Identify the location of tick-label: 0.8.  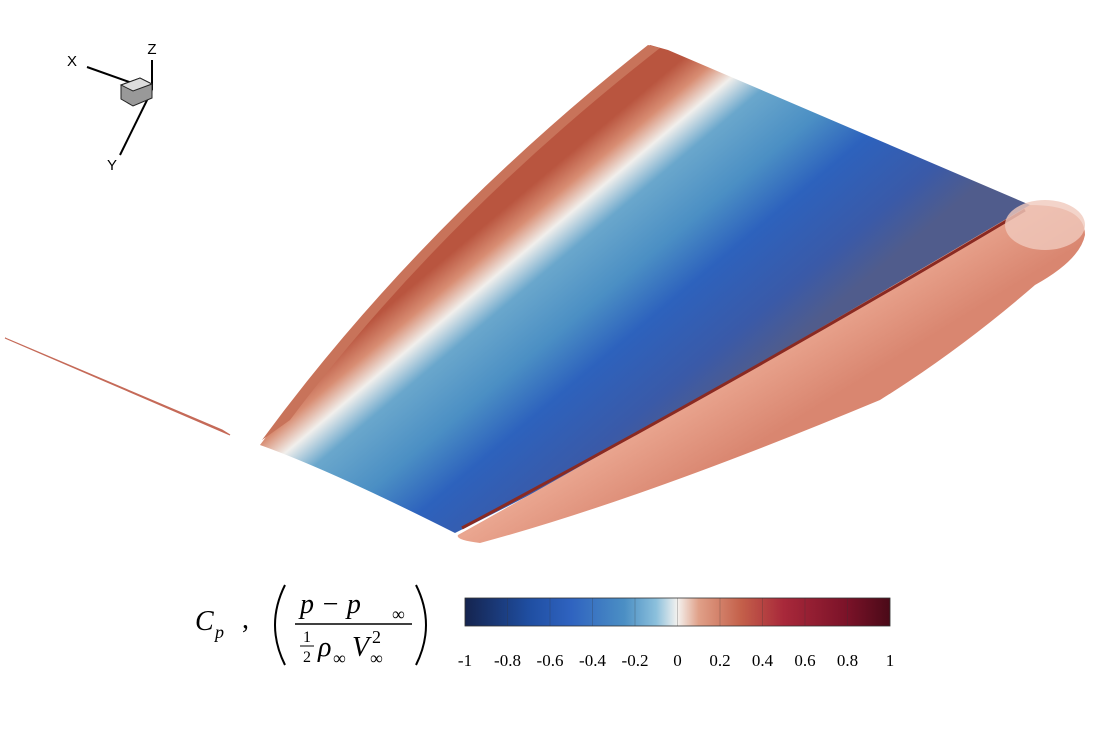
(847, 660).